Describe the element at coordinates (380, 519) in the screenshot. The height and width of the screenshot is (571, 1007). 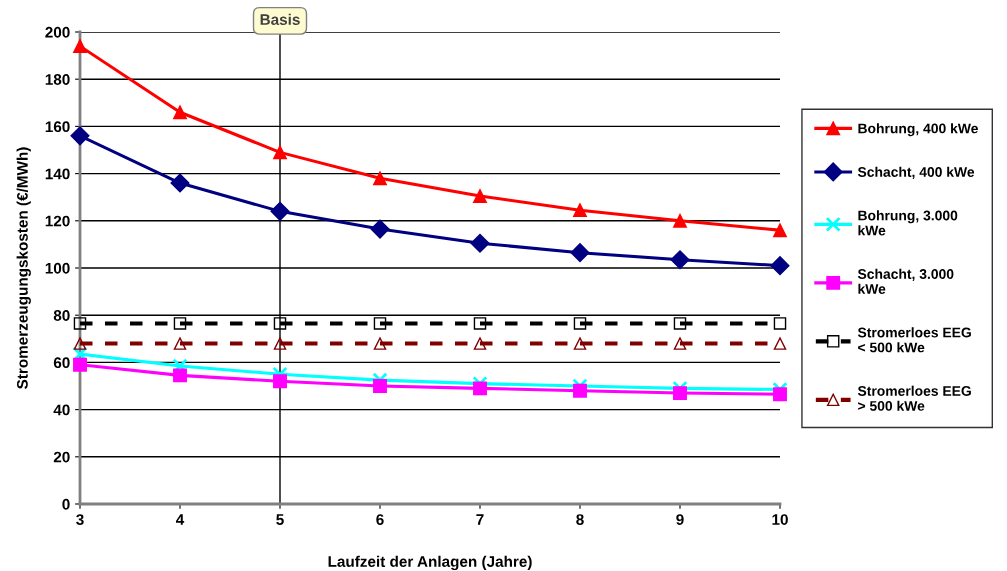
I see `x-tick-label: 6` at that location.